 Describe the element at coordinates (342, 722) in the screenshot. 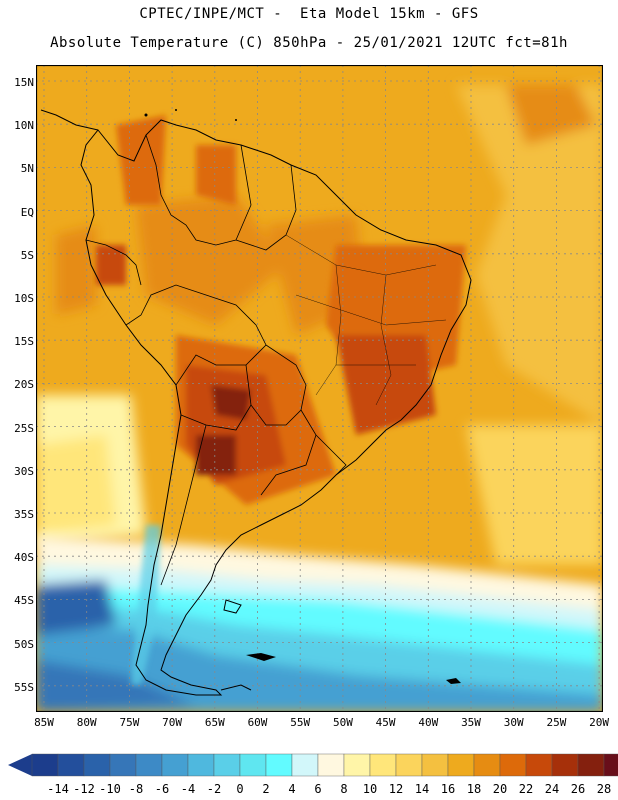

I see `lon-label: 50W` at that location.